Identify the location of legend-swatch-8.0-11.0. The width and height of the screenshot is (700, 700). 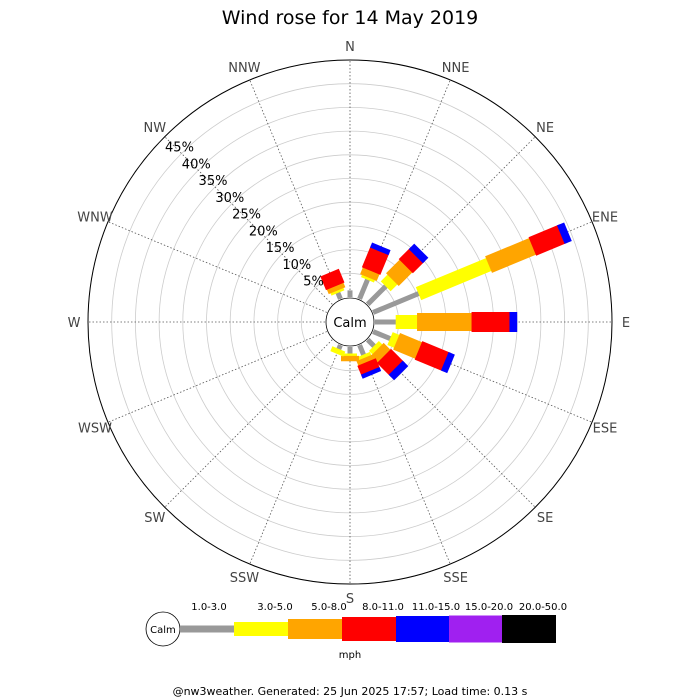
(369, 629).